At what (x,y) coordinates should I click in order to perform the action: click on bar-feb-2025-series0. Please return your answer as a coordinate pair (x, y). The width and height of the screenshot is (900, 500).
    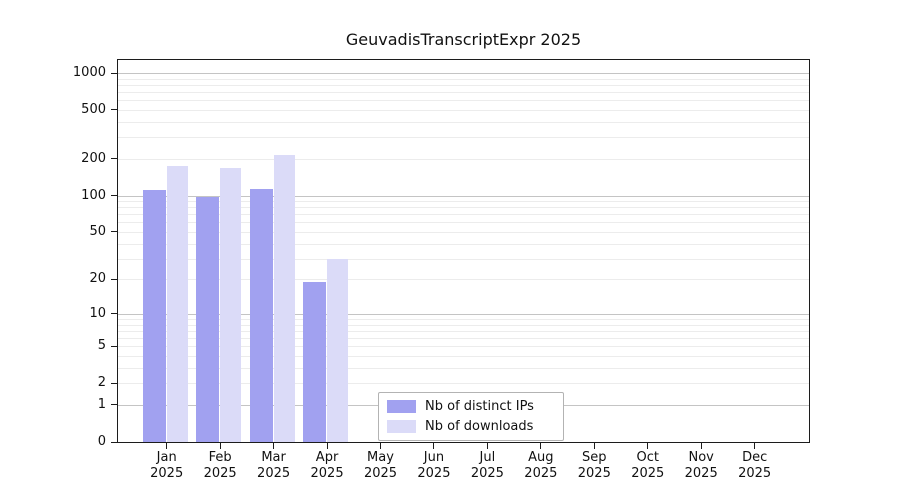
    Looking at the image, I should click on (208, 319).